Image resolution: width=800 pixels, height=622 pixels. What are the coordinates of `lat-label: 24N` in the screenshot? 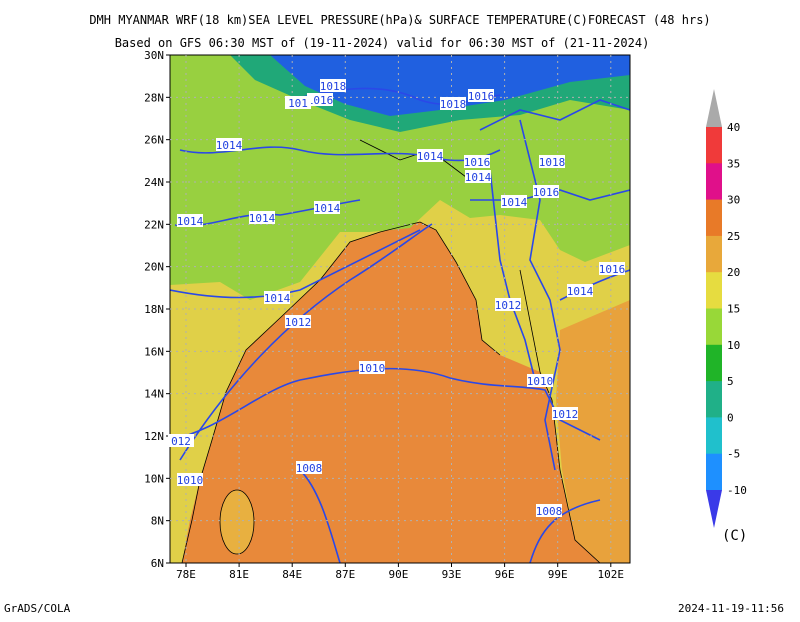 It's located at (154, 182).